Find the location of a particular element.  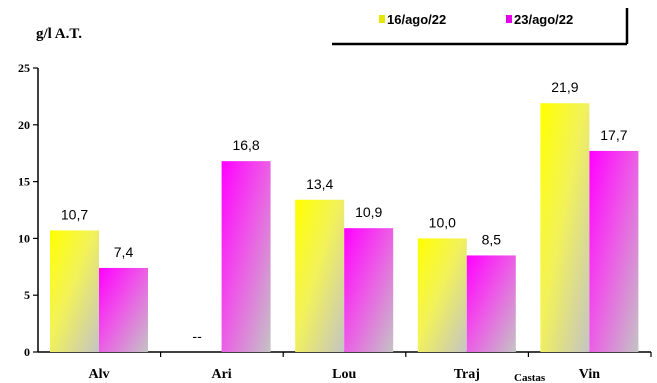

value-label-traj-16-ago-22: 10,0 is located at coordinates (442, 222).